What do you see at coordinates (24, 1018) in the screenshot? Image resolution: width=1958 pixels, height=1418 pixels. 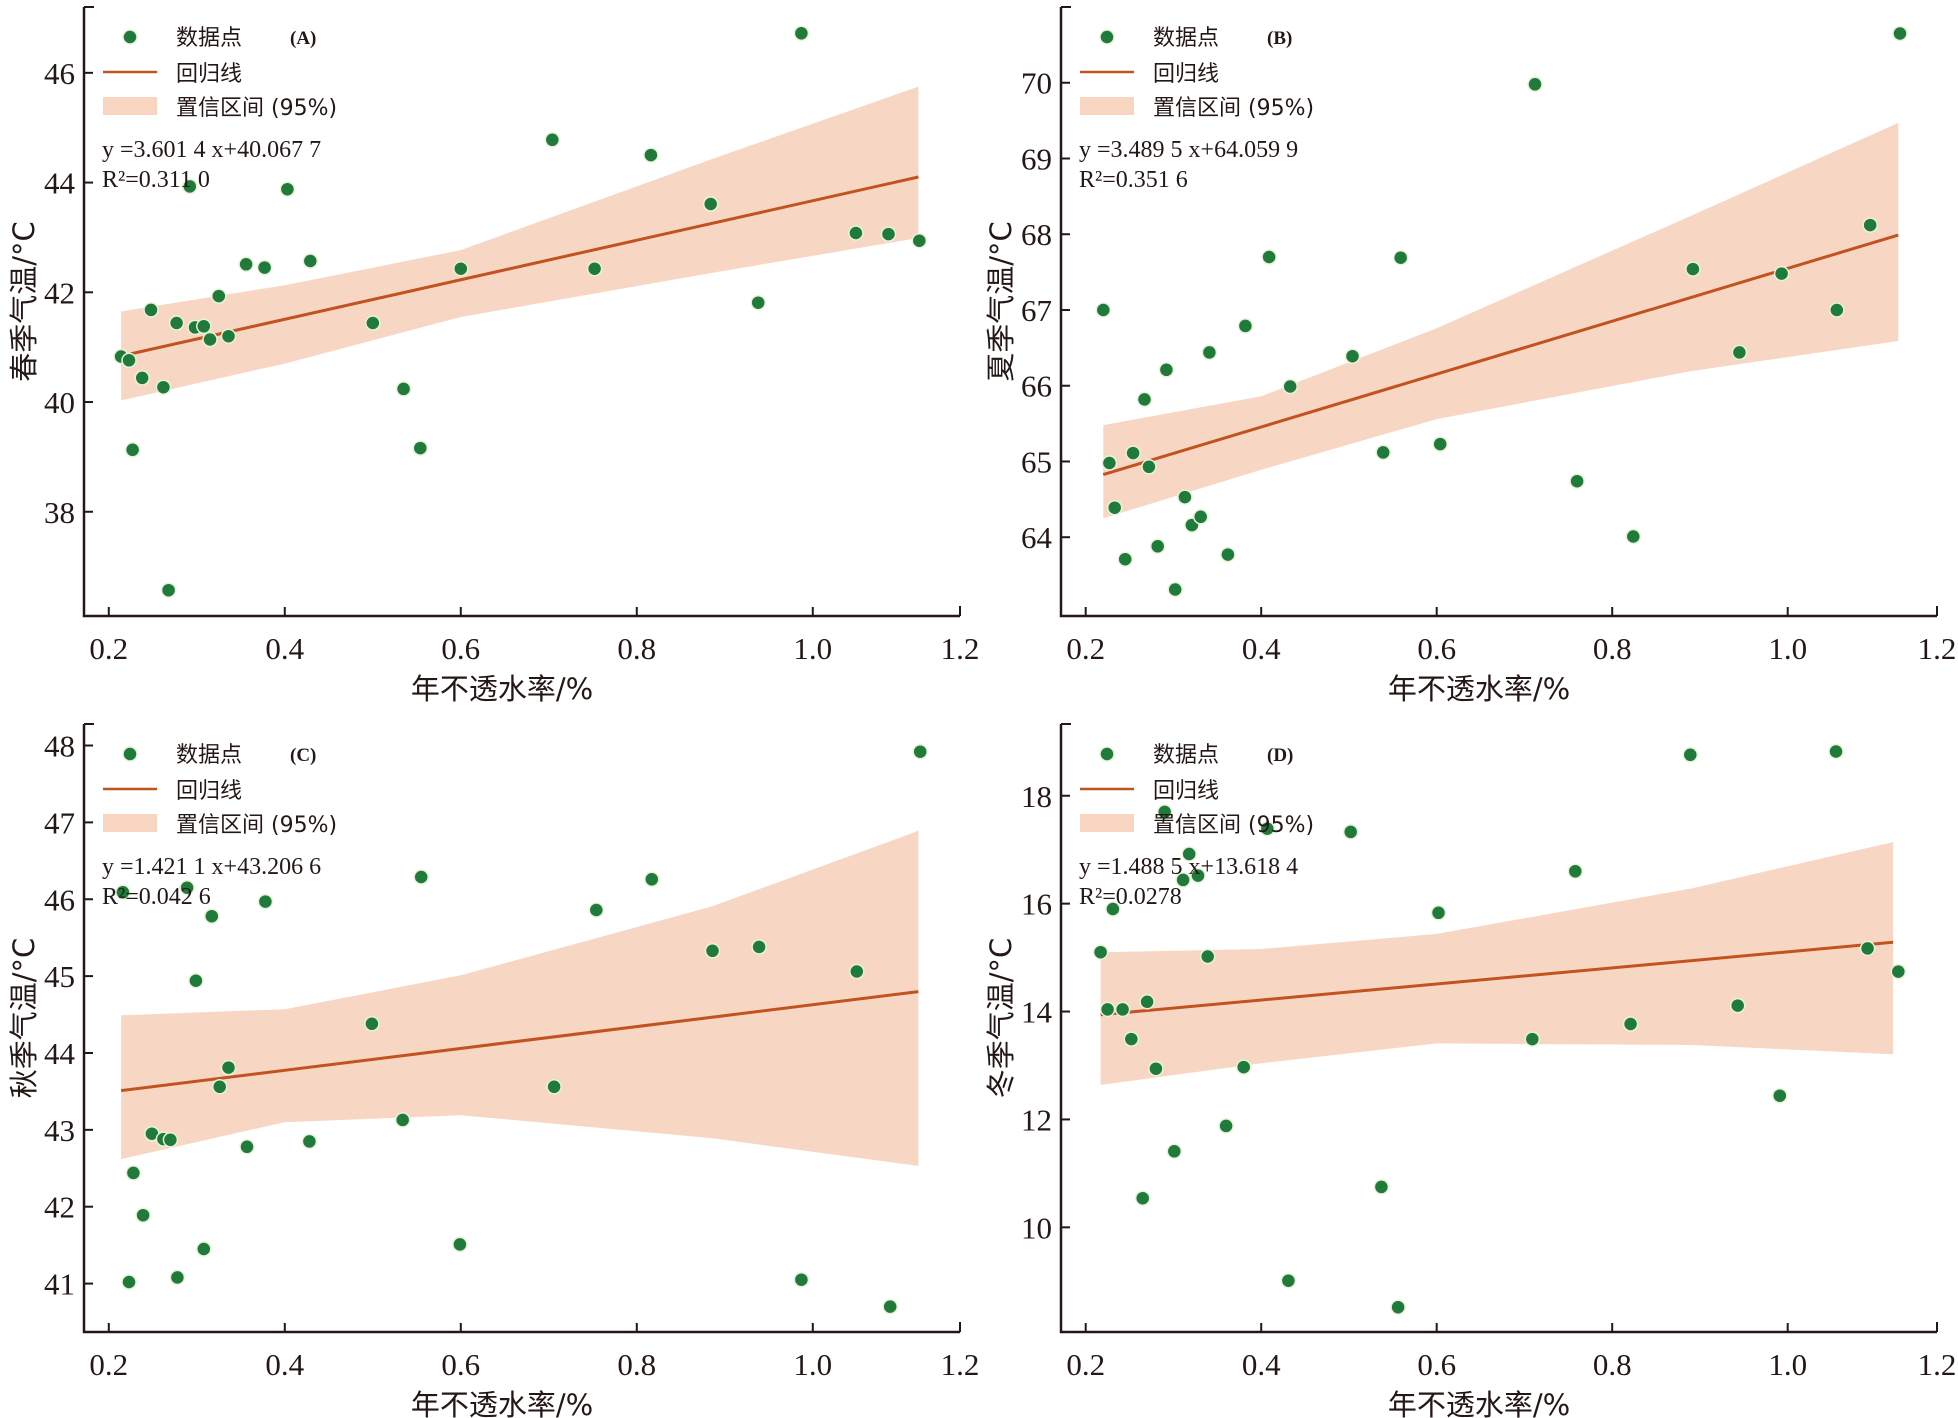 I see `y-axis-label: 秋季气温/°C` at bounding box center [24, 1018].